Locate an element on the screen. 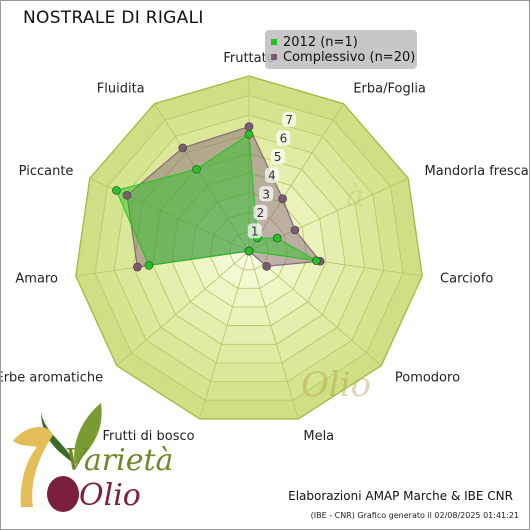 The width and height of the screenshot is (530, 530). axis-label: Fruttato is located at coordinates (248, 58).